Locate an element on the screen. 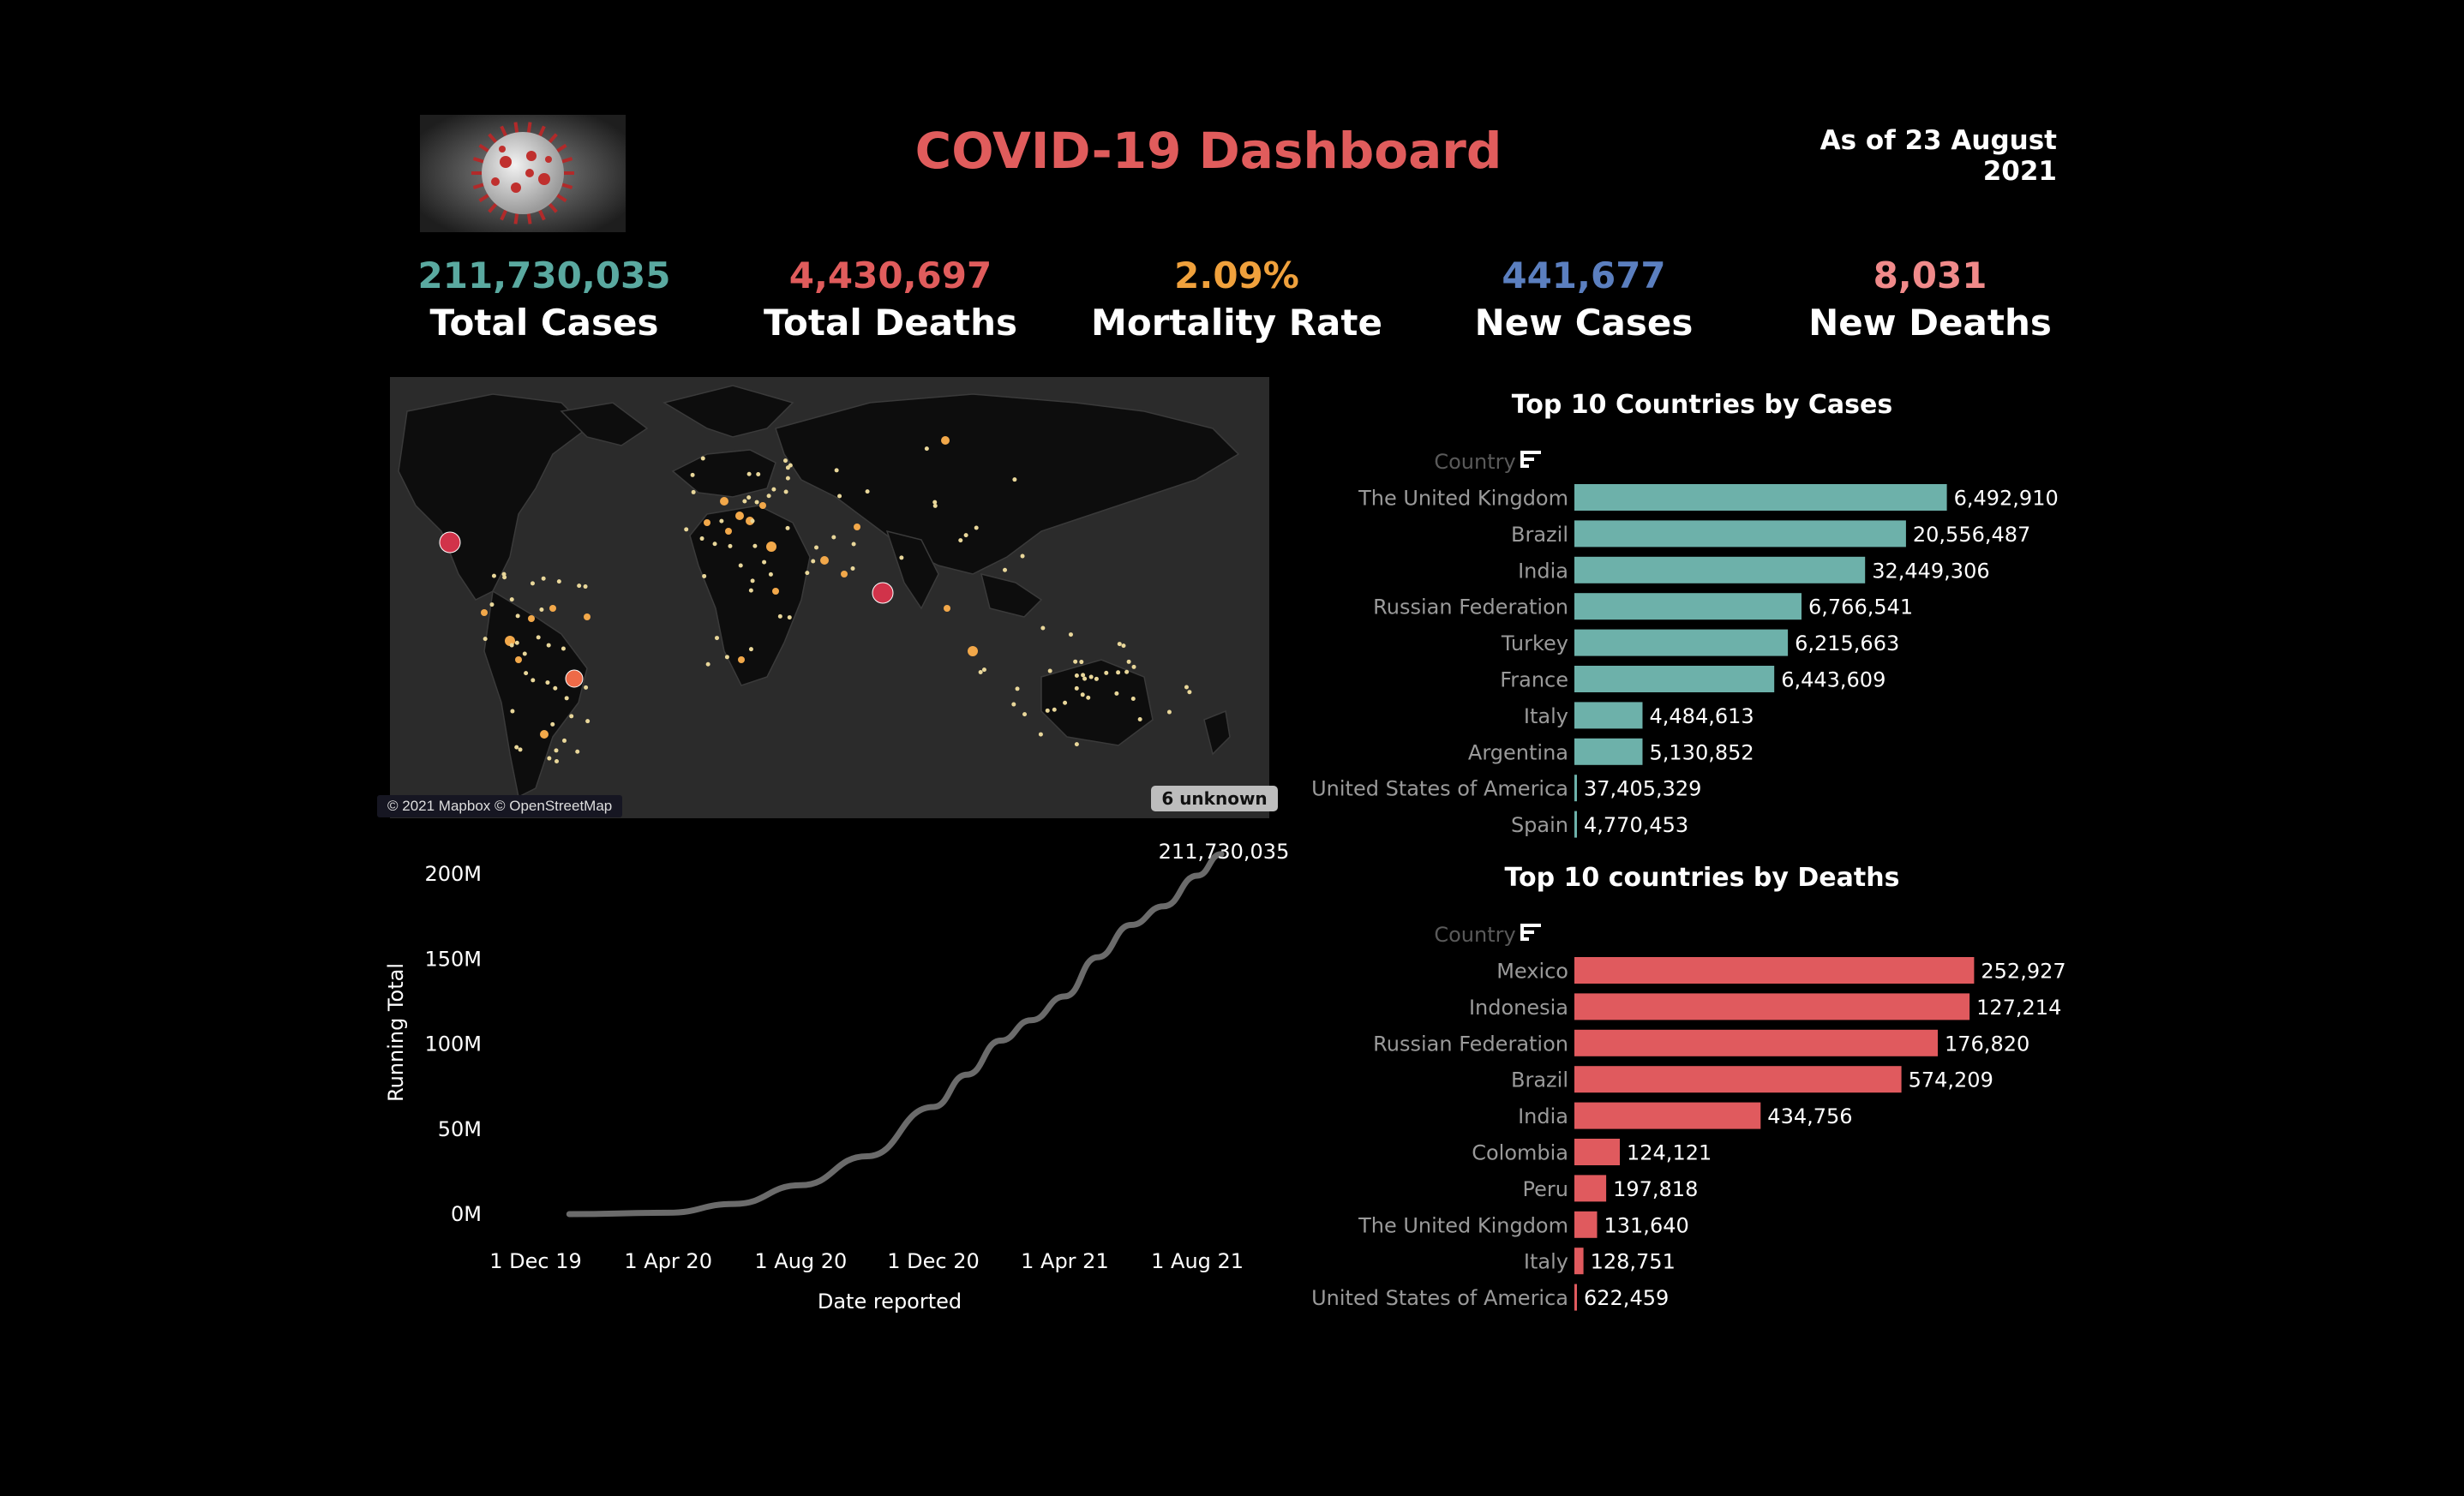 The width and height of the screenshot is (2464, 1496). country-axis-header: Country is located at coordinates (1474, 935).